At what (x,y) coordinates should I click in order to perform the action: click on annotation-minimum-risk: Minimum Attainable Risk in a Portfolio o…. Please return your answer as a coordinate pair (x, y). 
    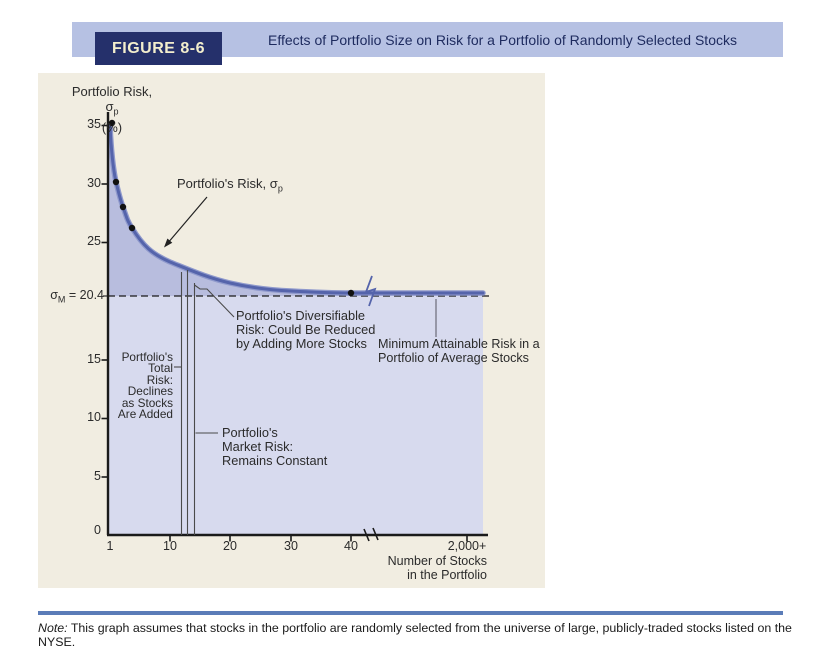
    Looking at the image, I should click on (459, 351).